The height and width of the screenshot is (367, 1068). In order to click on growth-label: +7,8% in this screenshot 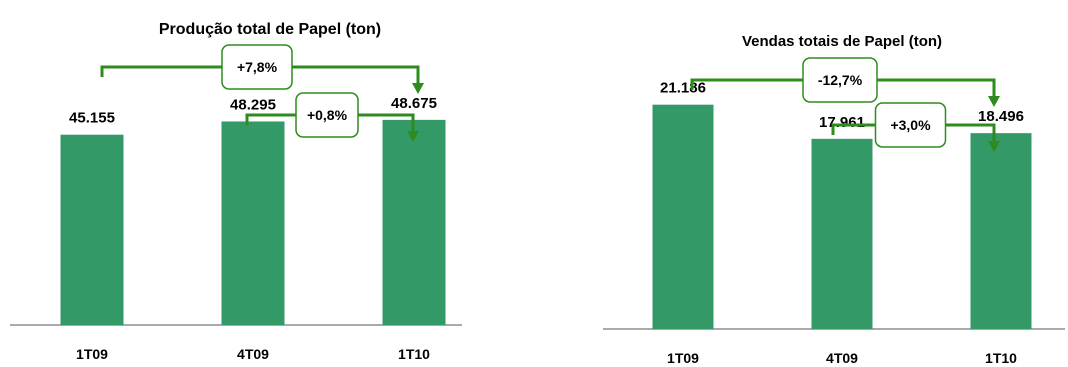, I will do `click(257, 67)`.